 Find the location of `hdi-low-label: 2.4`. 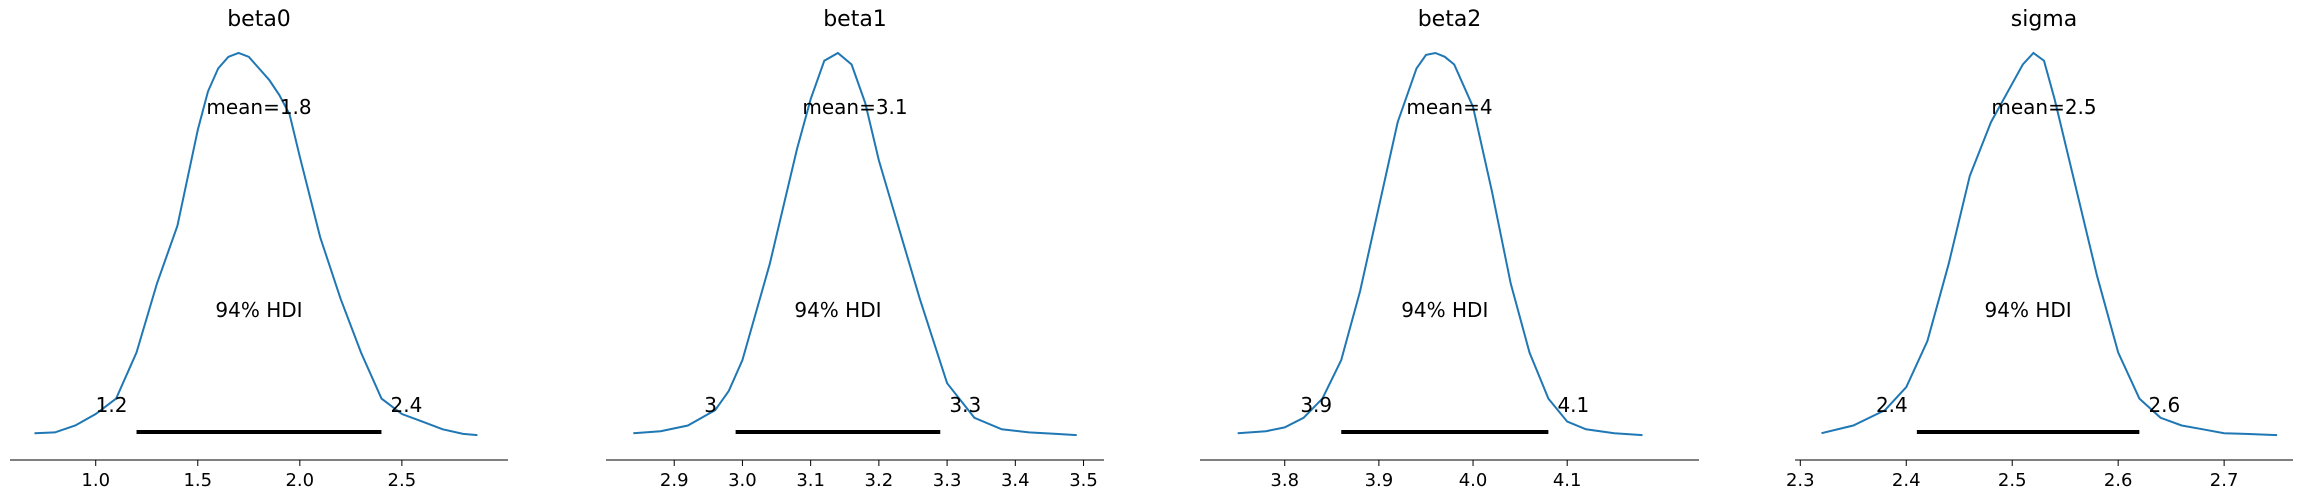

hdi-low-label: 2.4 is located at coordinates (1892, 405).